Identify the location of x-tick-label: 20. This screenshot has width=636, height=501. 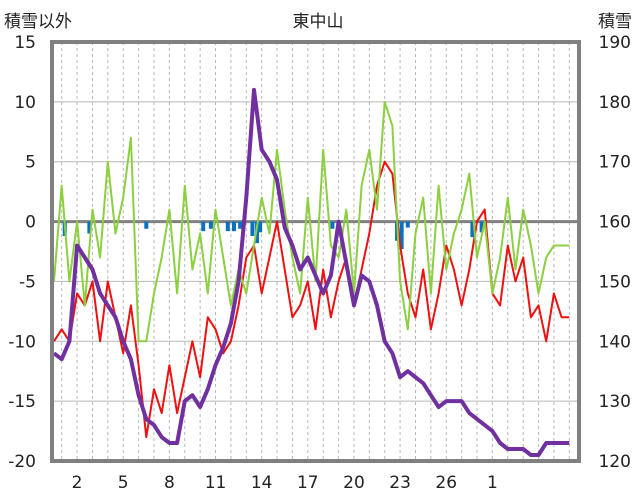
(354, 483).